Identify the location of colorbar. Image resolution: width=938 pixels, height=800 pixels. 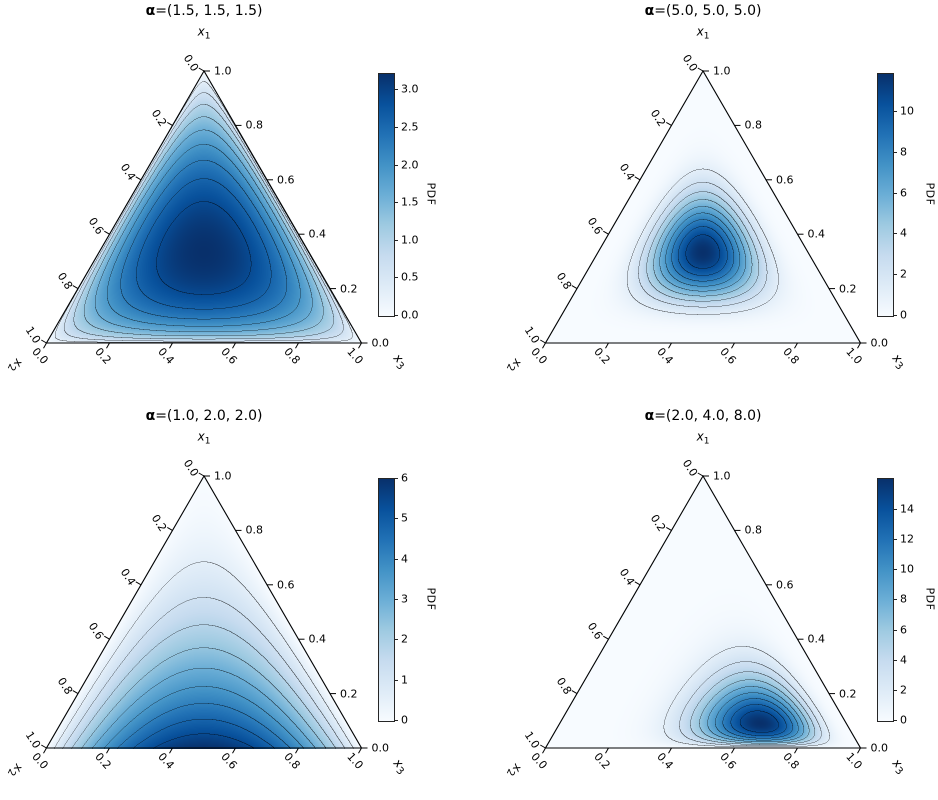
(885, 195).